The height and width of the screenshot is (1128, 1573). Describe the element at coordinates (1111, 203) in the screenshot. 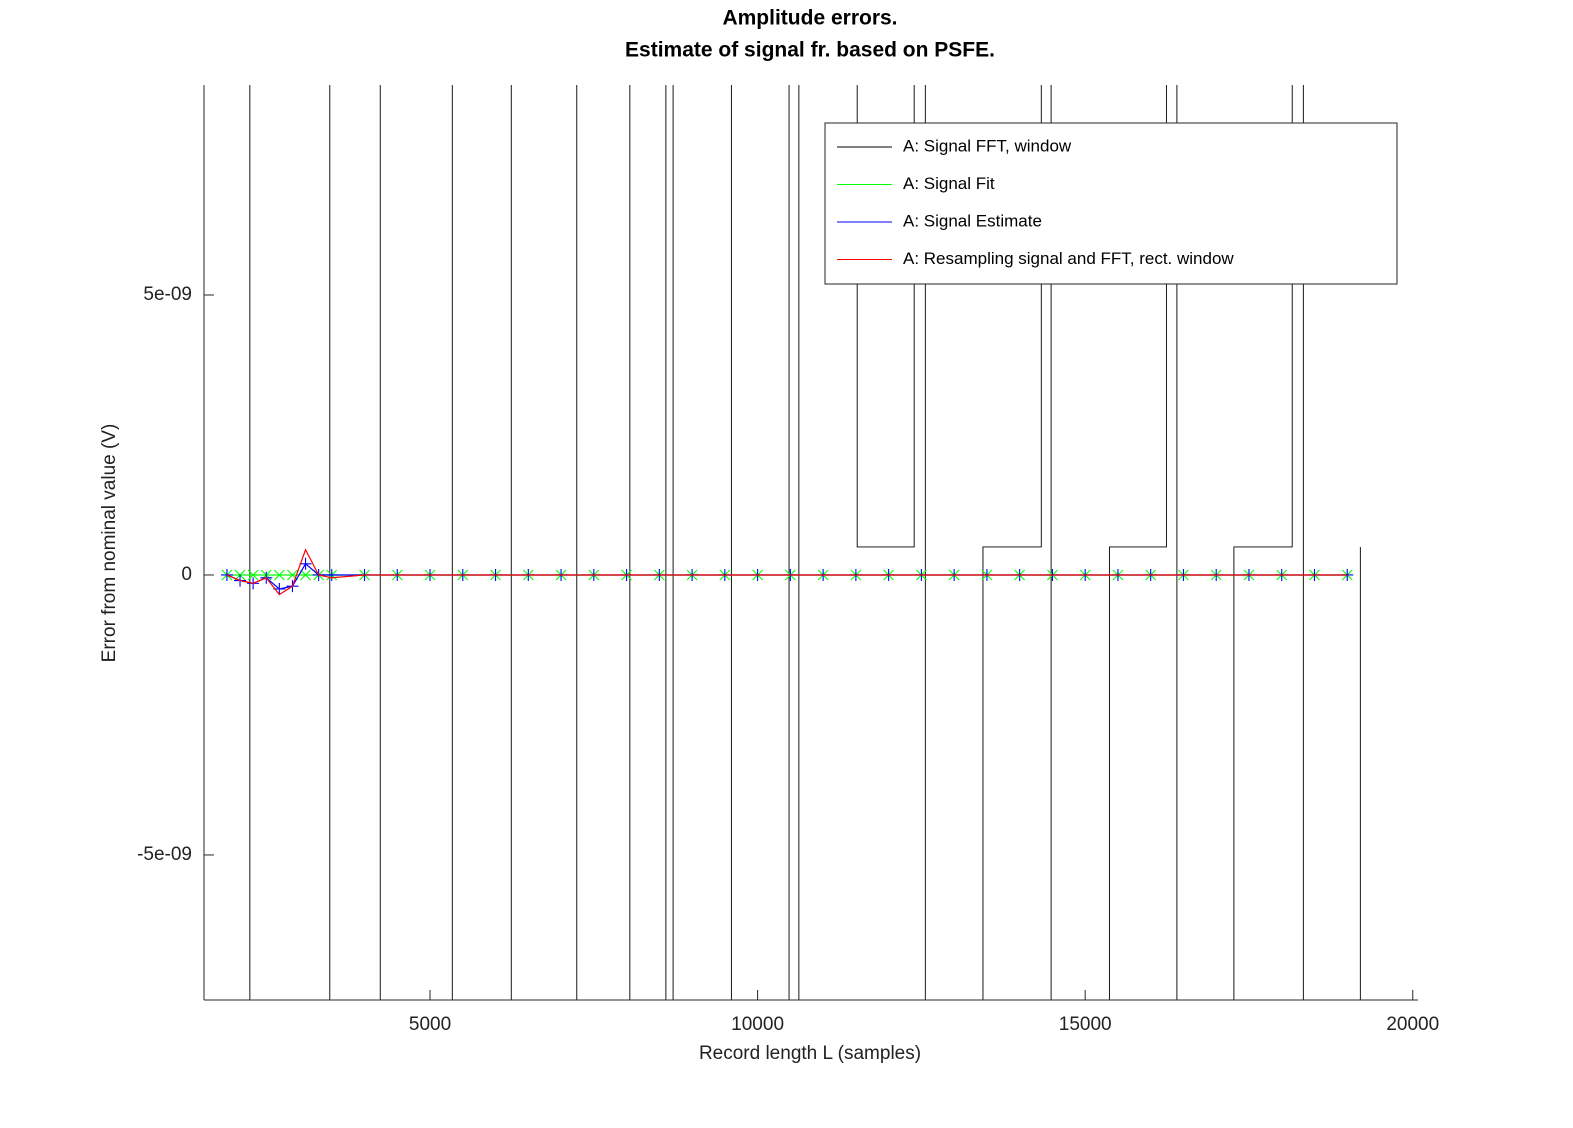

I see `legend` at that location.